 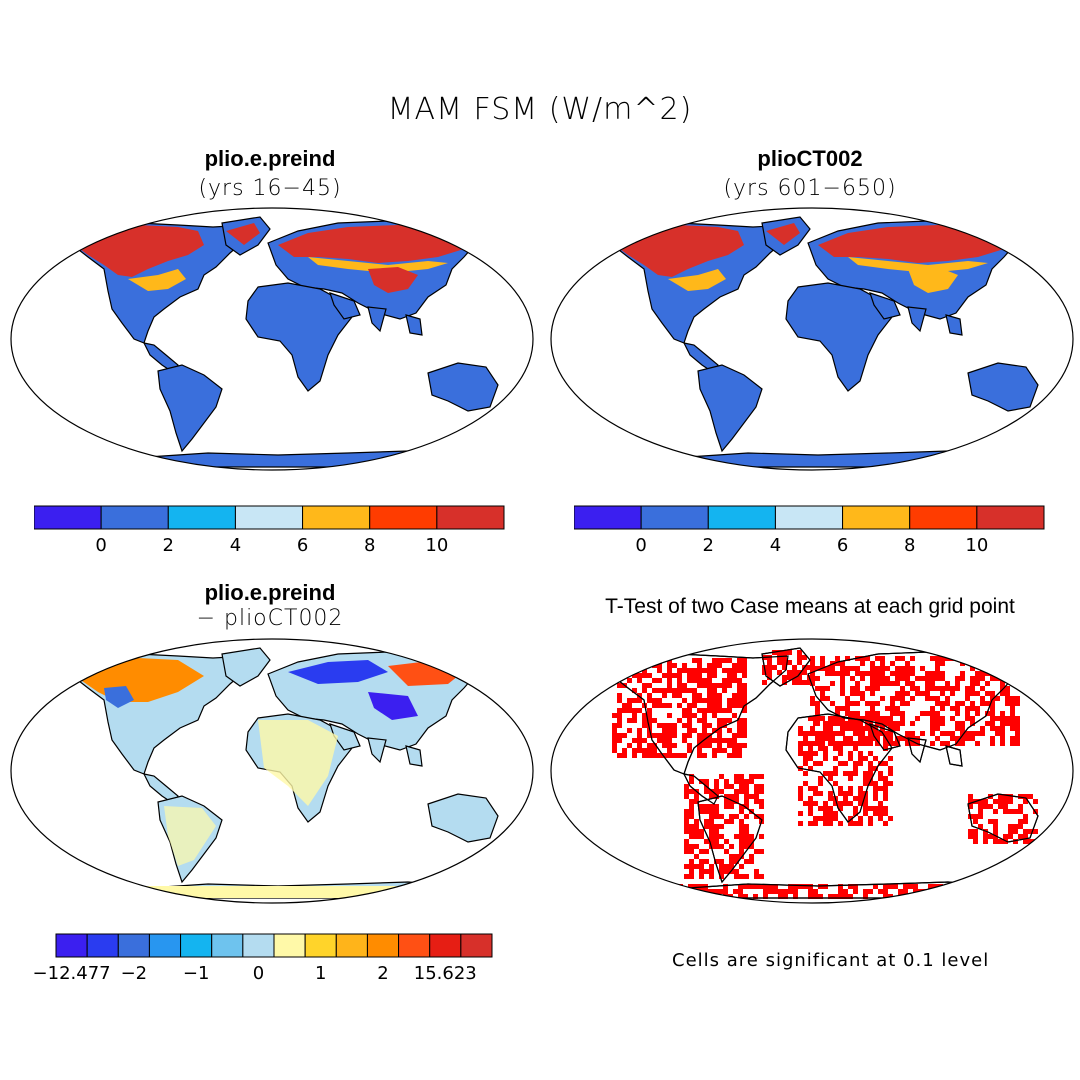 I want to click on panel-2-title: plioCT002, so click(x=810, y=158).